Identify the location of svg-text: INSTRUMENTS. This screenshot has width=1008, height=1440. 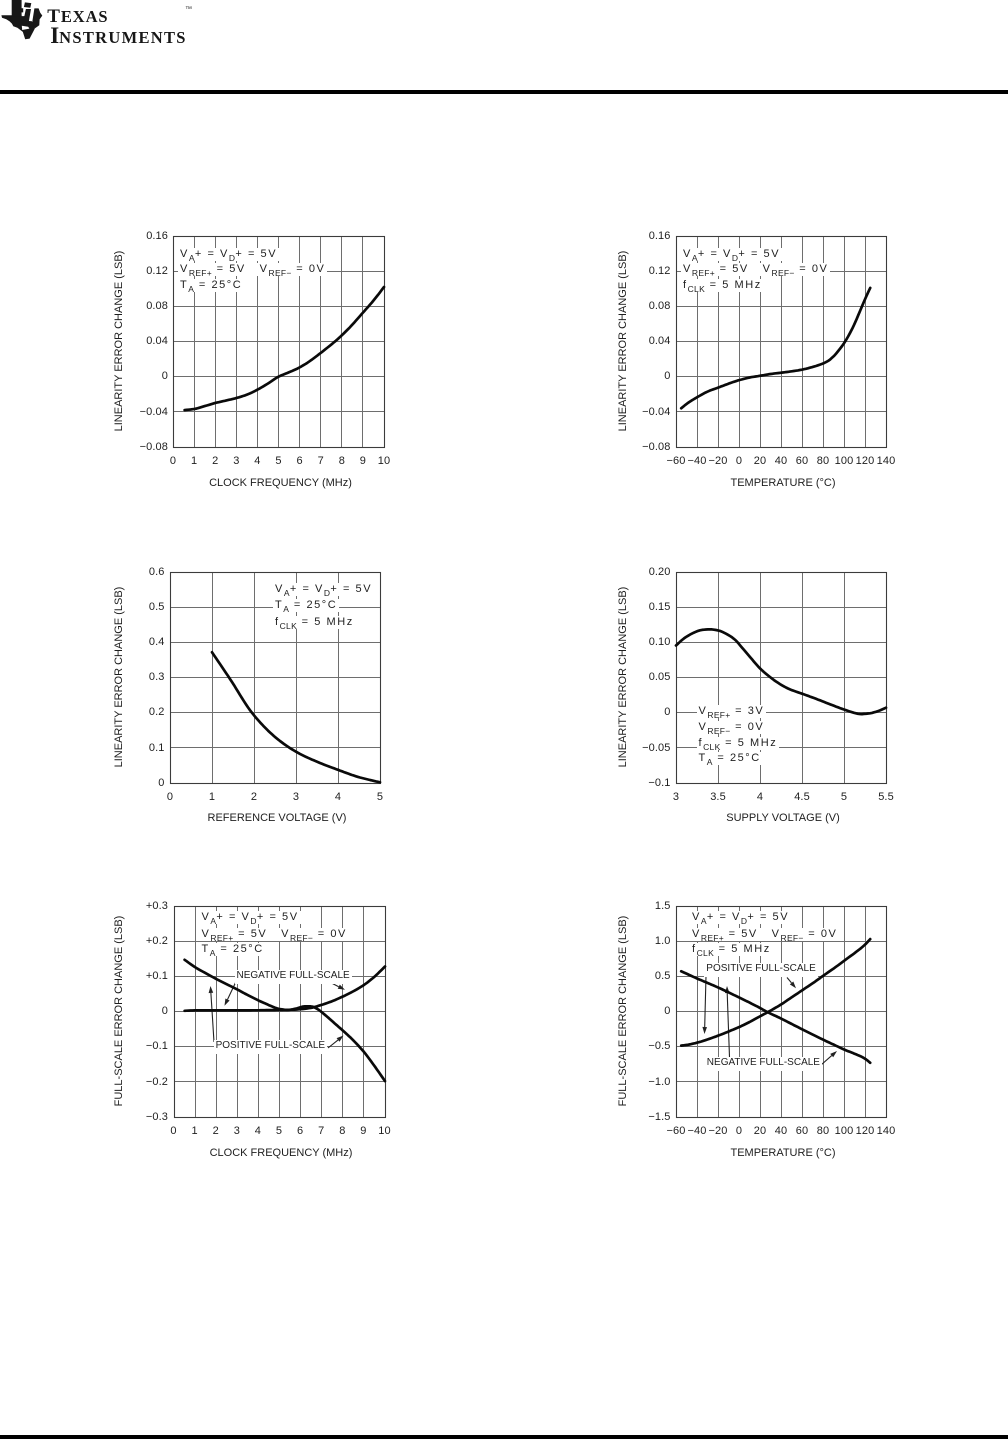
(118, 35).